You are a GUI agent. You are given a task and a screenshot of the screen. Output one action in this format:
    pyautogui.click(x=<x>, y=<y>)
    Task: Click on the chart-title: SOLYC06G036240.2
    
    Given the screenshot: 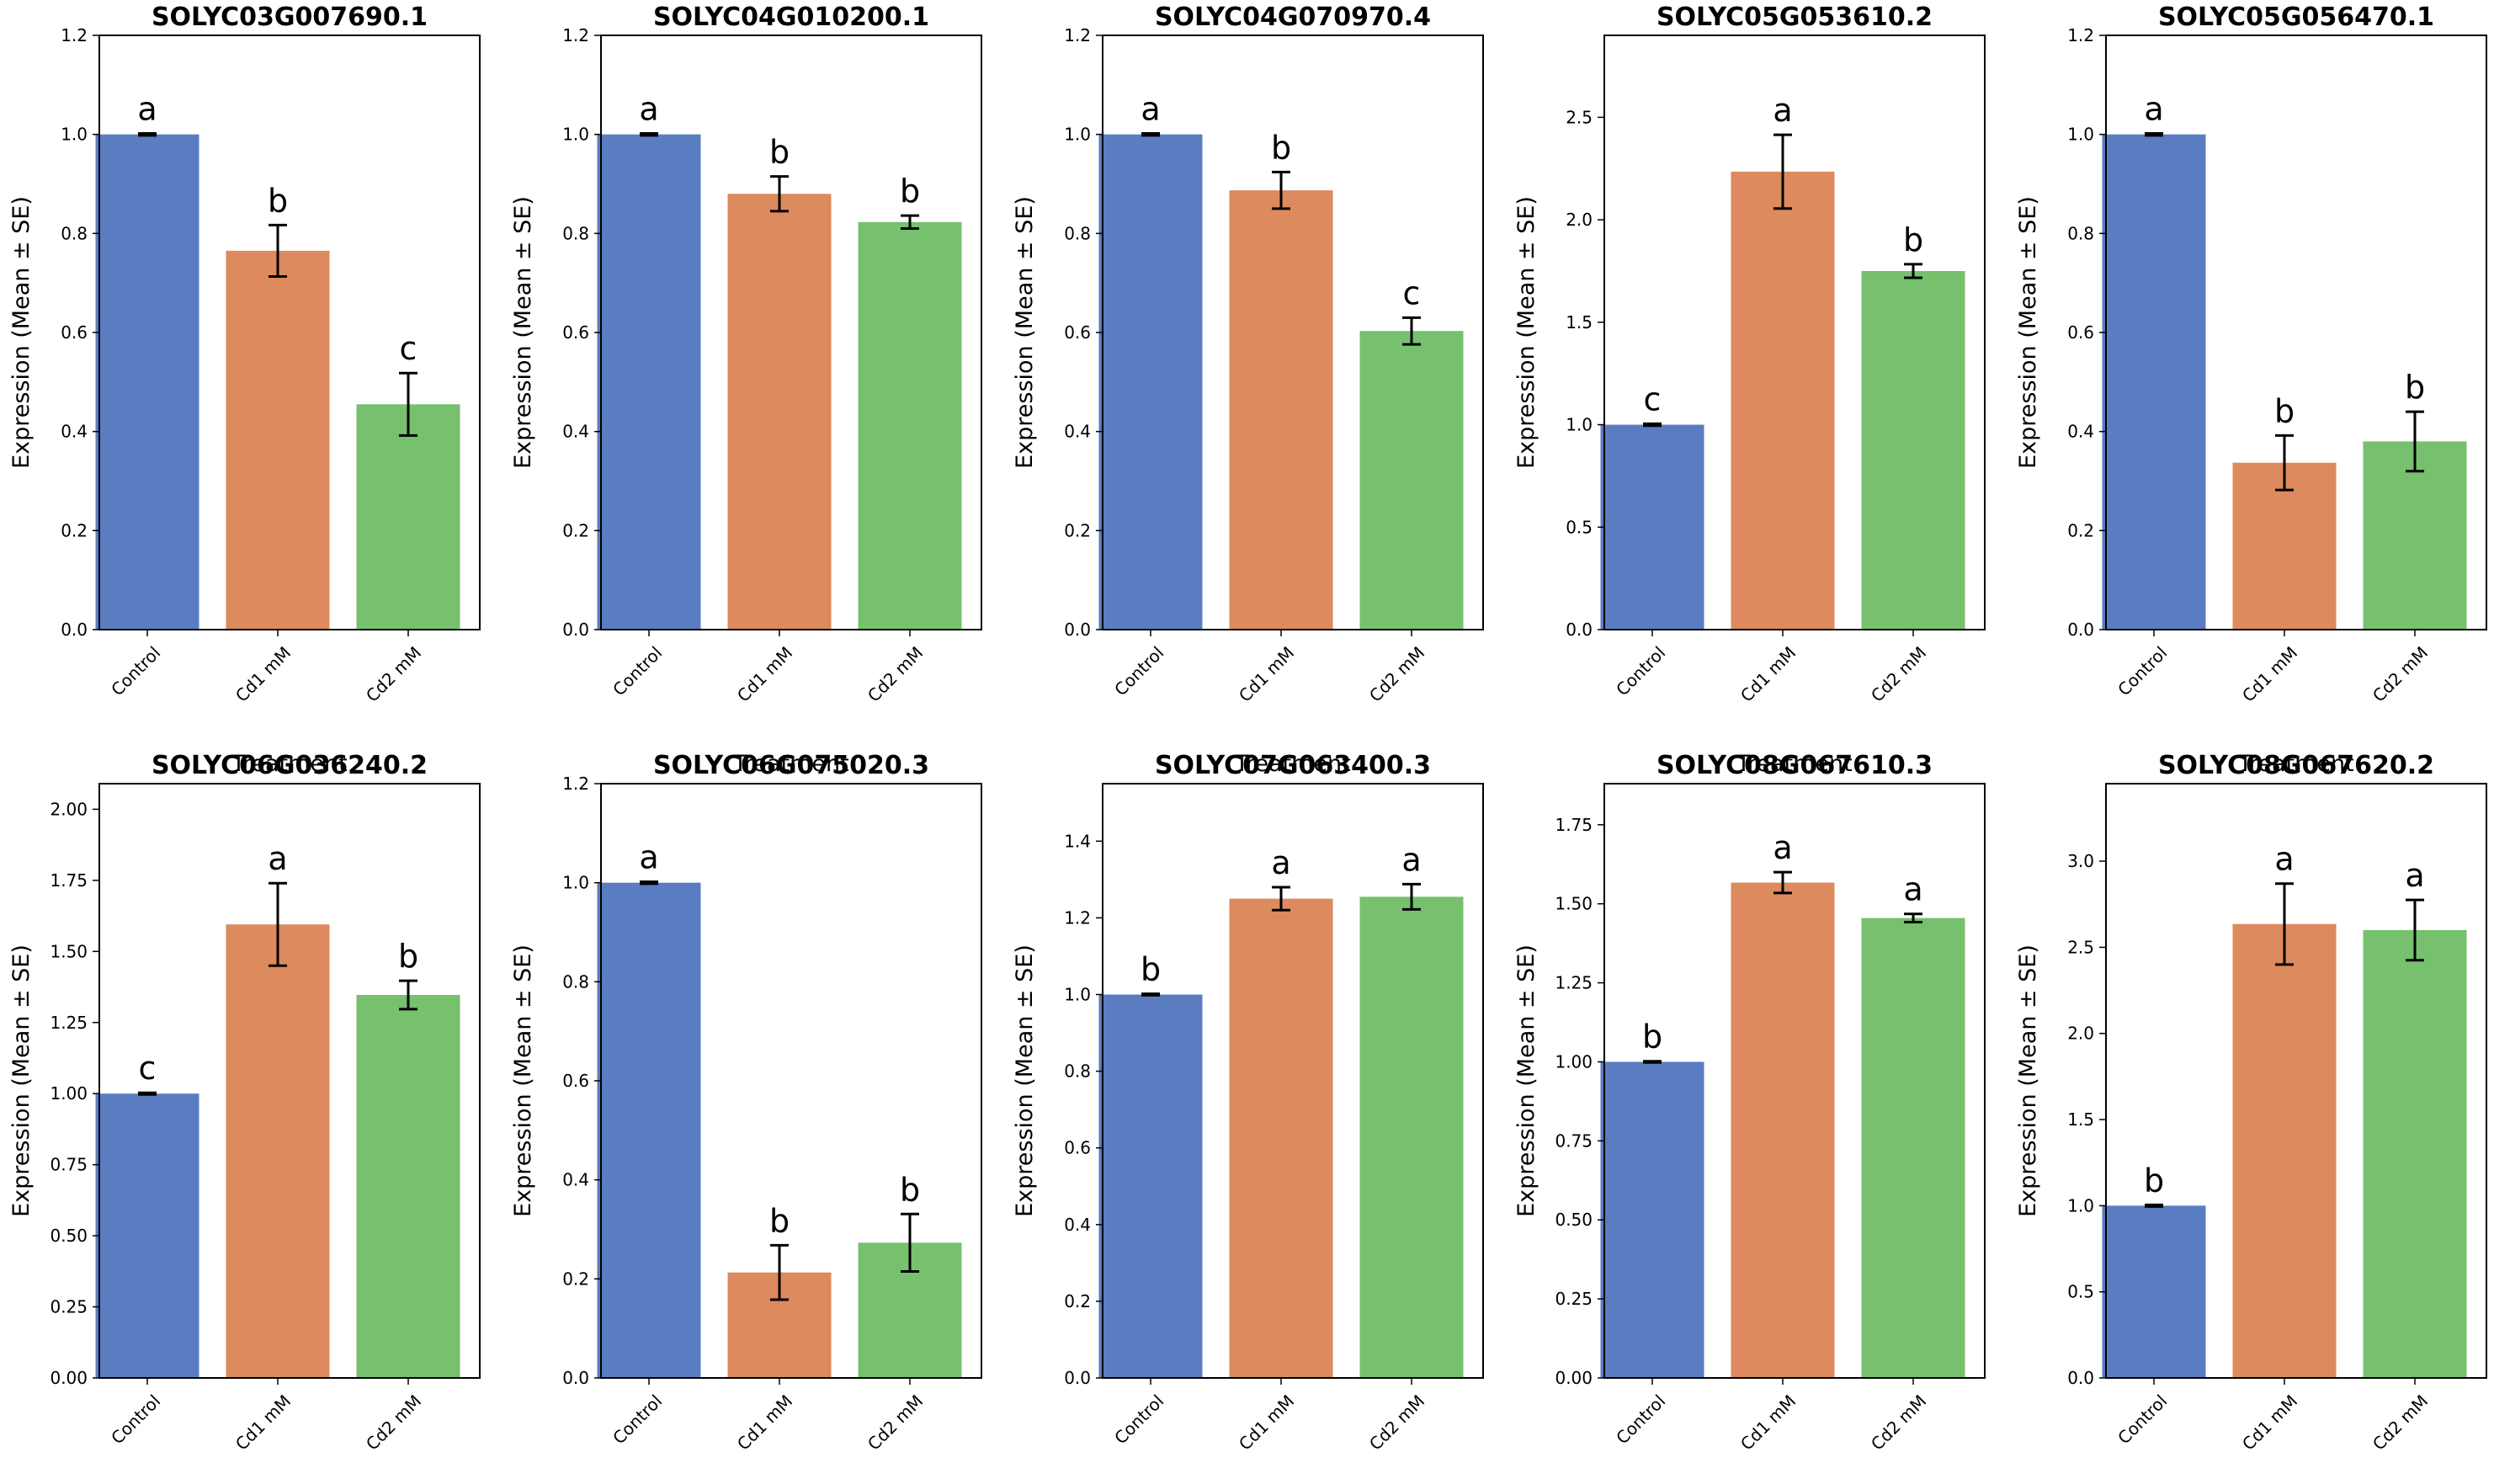 What is the action you would take?
    pyautogui.click(x=290, y=765)
    